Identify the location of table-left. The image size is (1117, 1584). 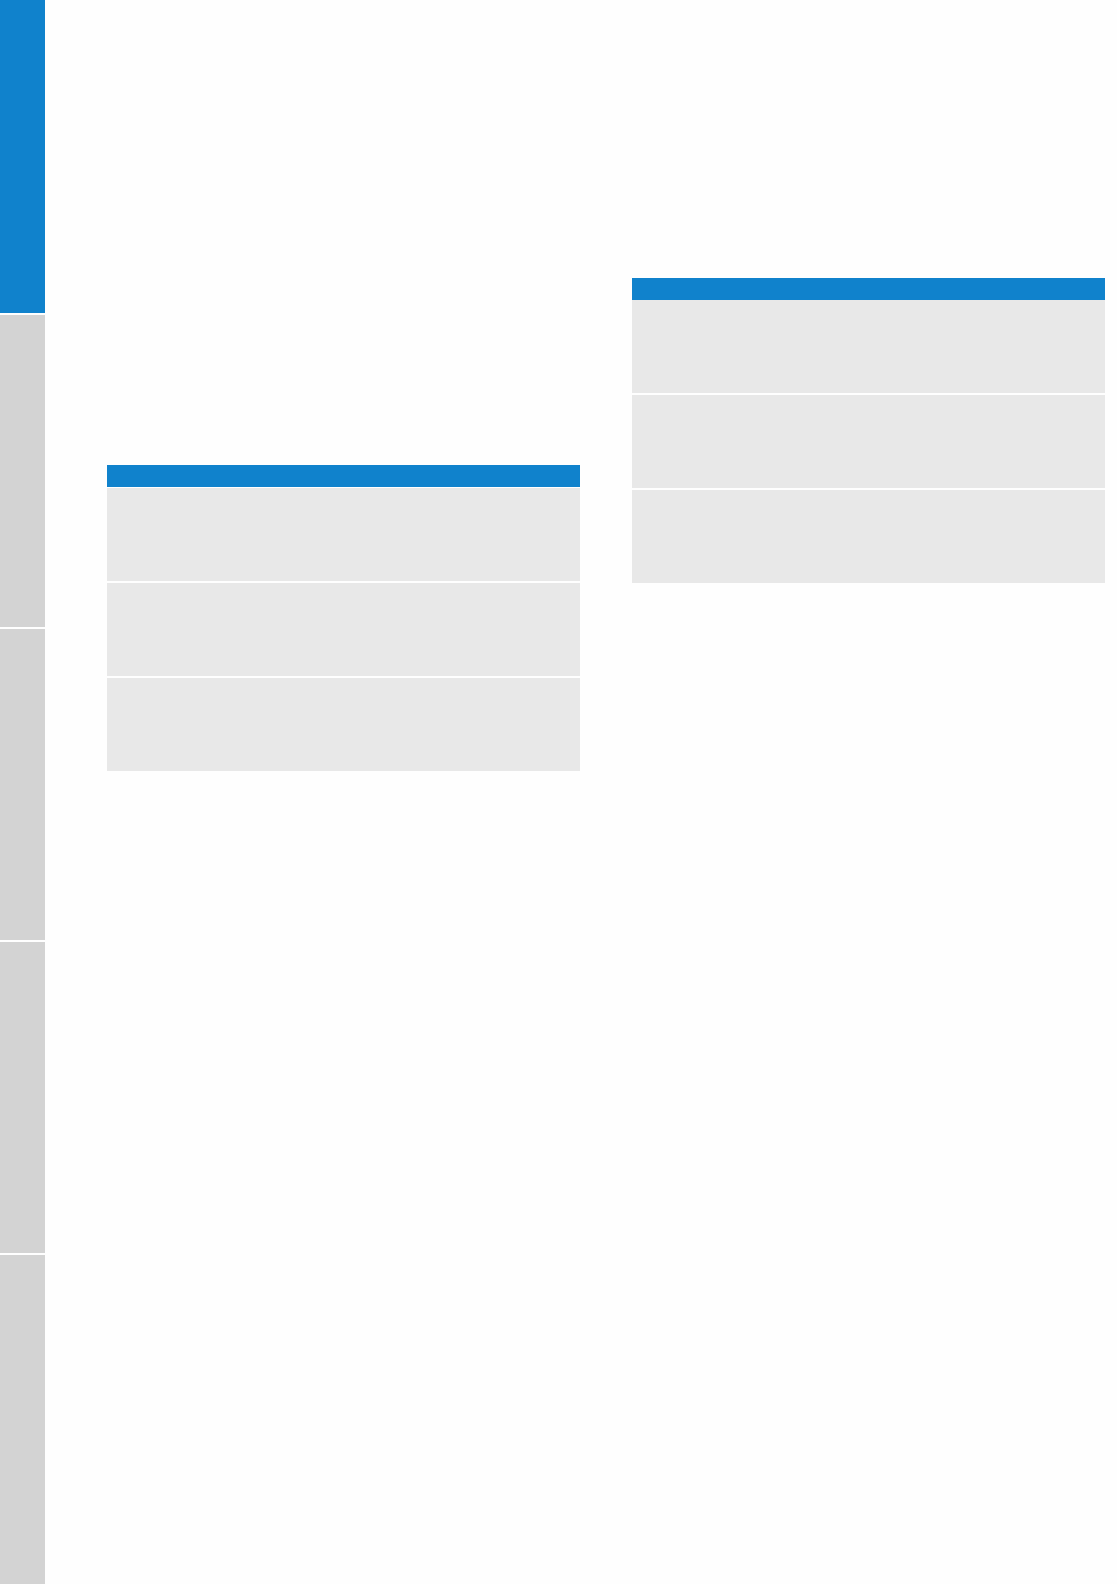
(343, 618).